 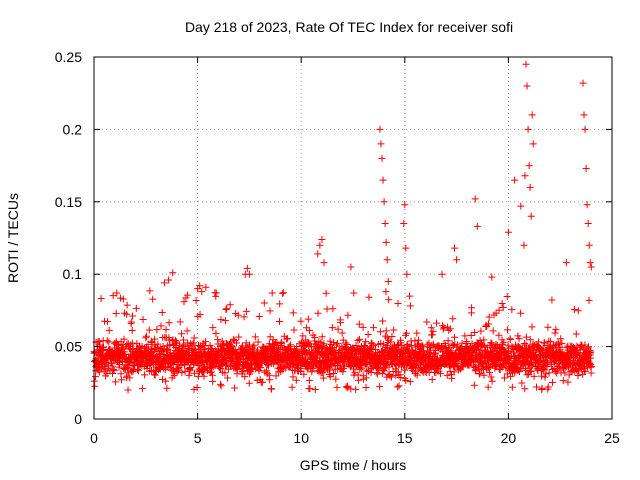 I want to click on y-tick-labels: 0 0.05 0.1 0.15 0.2 0.25, so click(x=68, y=238).